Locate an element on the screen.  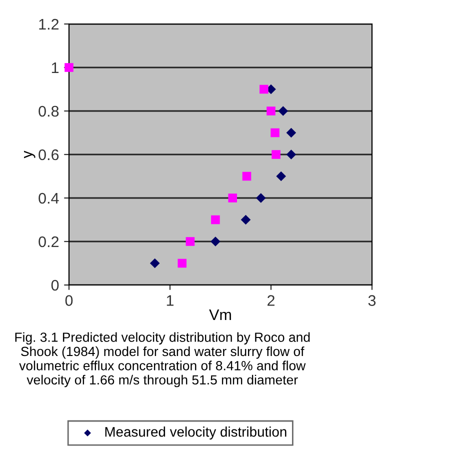
legend-label: Measured velocity distribution is located at coordinates (195, 433).